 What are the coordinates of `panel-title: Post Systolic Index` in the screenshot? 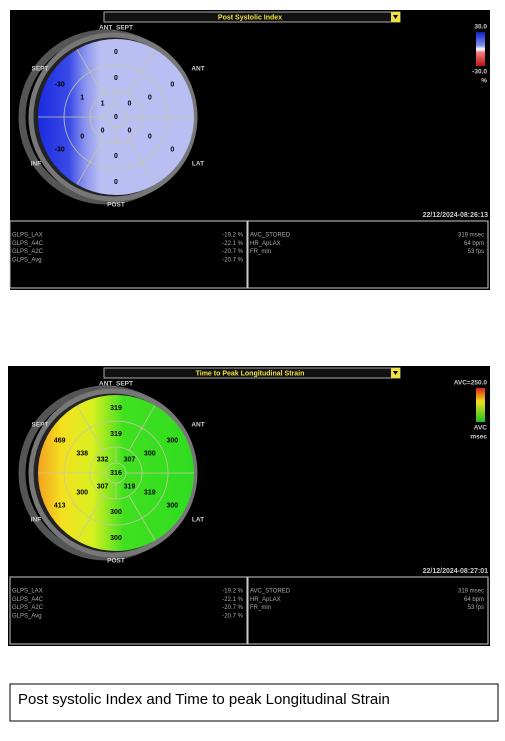 It's located at (250, 17).